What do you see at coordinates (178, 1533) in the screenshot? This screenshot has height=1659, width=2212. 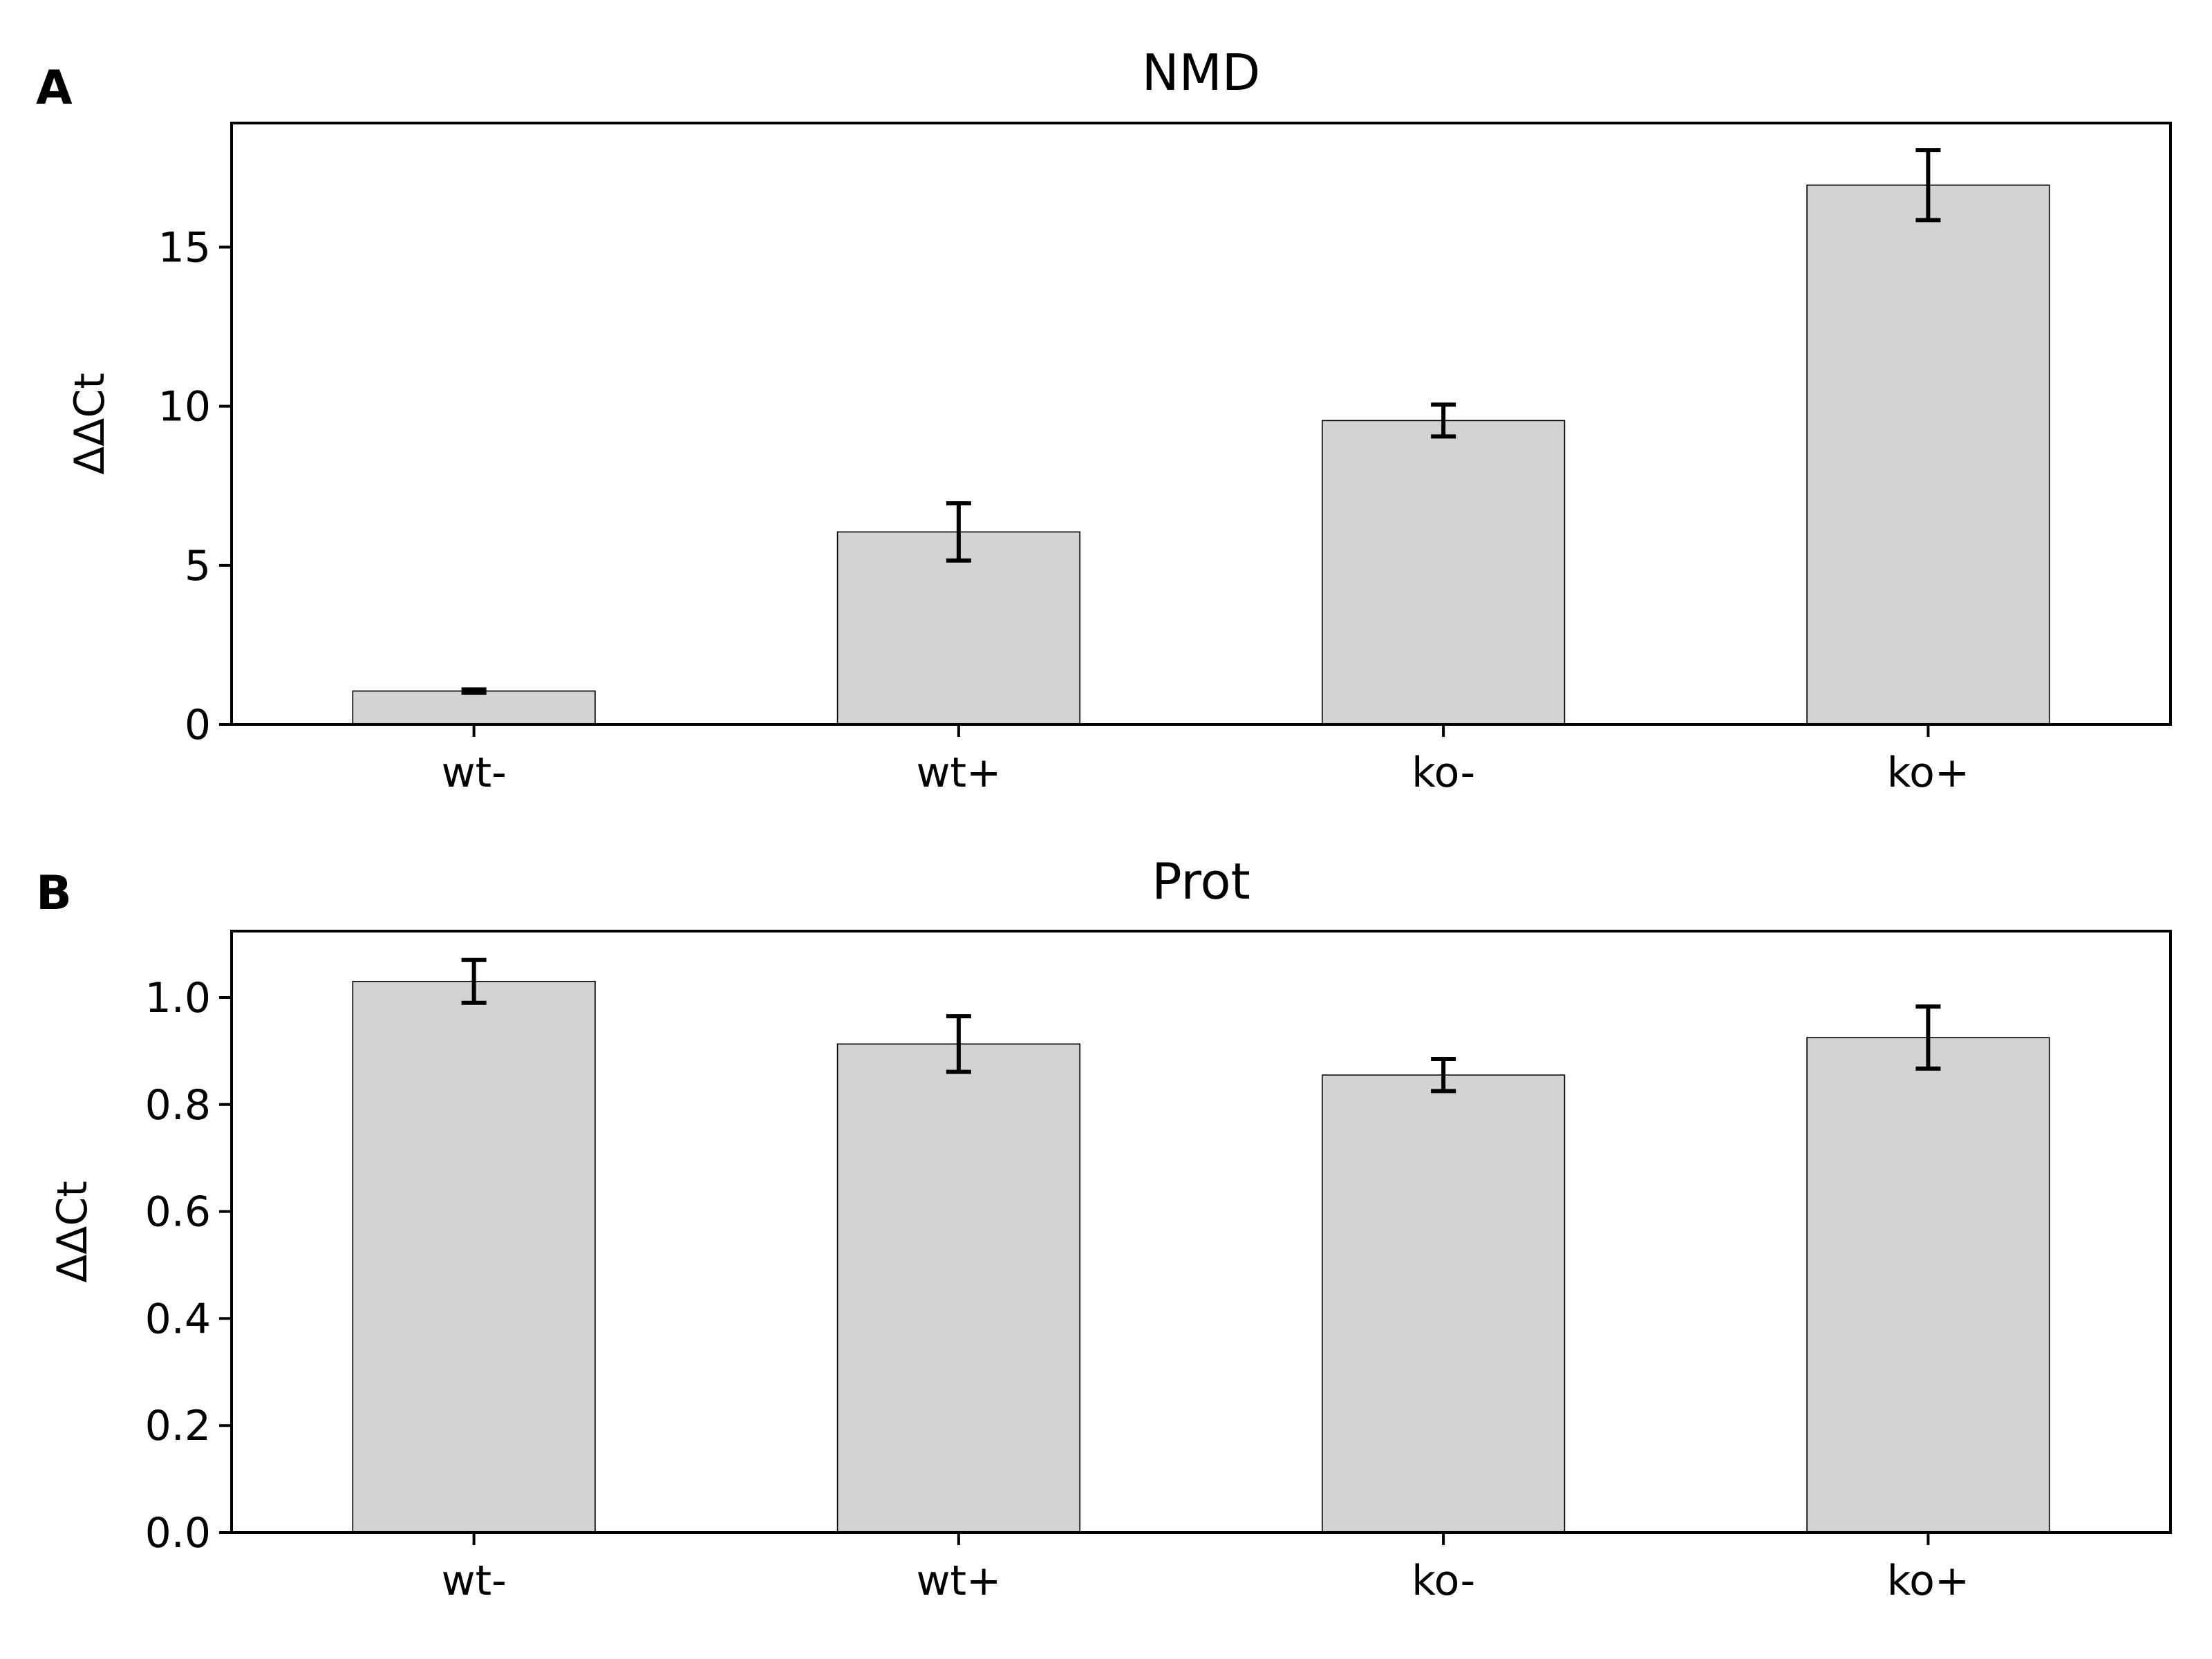 I see `y-tick-label: 0.0` at bounding box center [178, 1533].